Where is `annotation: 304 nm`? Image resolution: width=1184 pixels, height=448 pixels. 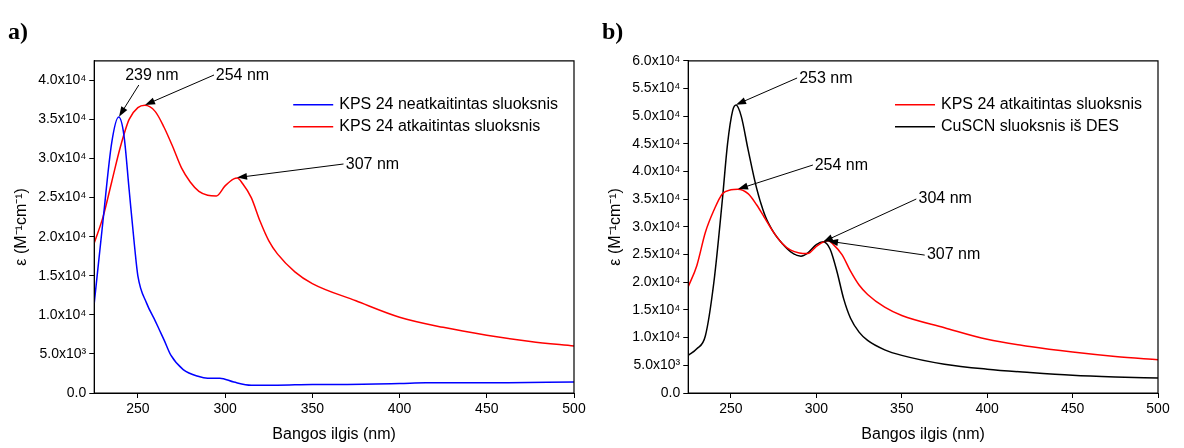 annotation: 304 nm is located at coordinates (945, 198).